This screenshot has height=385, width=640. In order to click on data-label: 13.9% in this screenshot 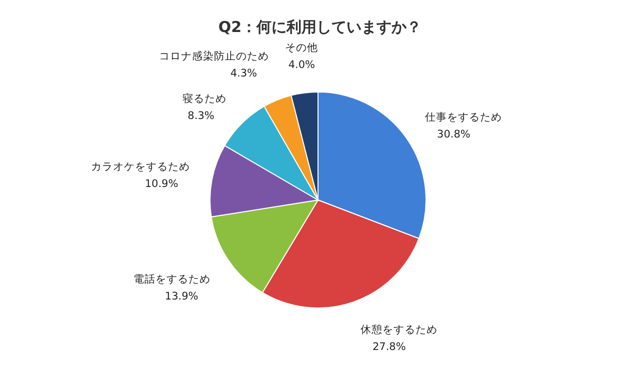, I will do `click(181, 296)`.